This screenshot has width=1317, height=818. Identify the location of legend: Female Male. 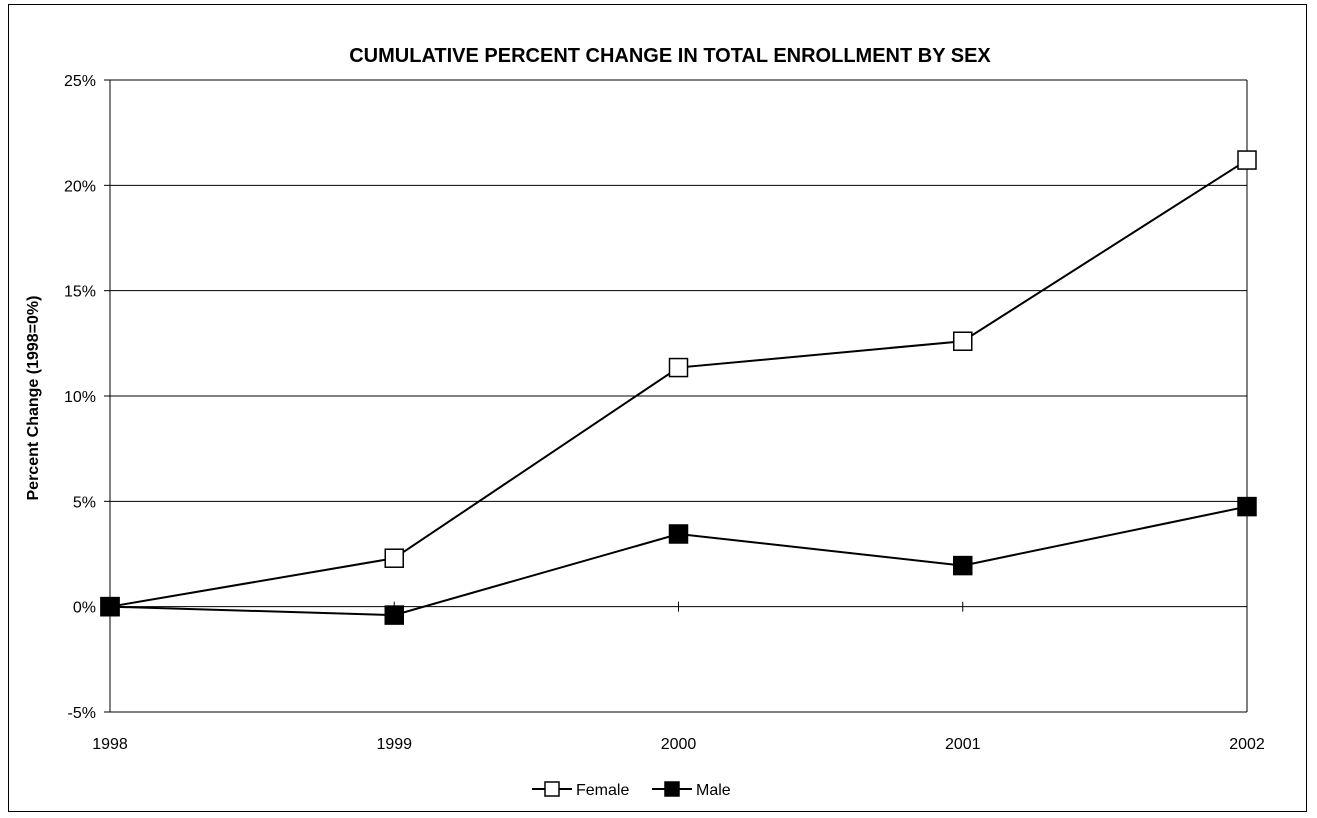
(631, 790).